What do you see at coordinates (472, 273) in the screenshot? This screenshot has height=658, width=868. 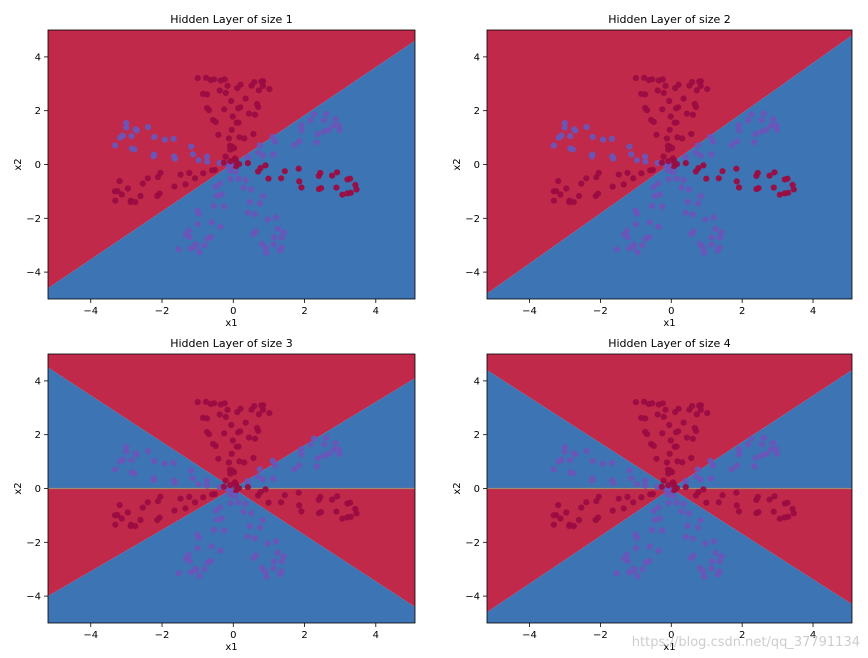 I see `y-tick-label: −4` at bounding box center [472, 273].